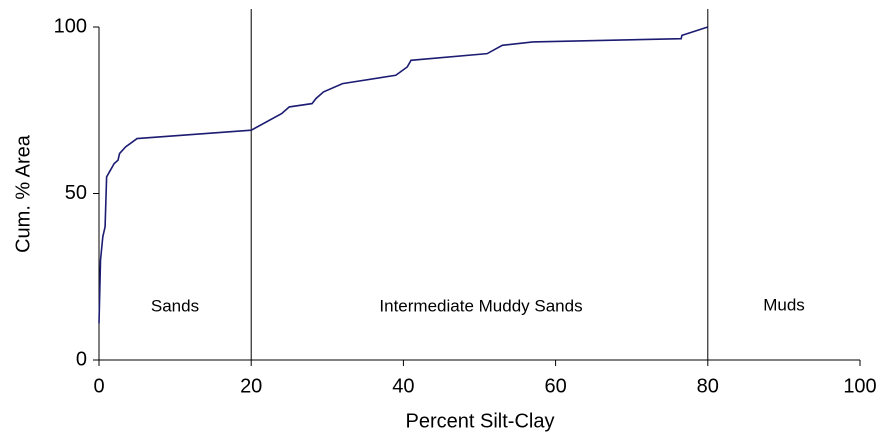 This screenshot has height=437, width=883. What do you see at coordinates (70, 26) in the screenshot?
I see `y-tick-label: 100` at bounding box center [70, 26].